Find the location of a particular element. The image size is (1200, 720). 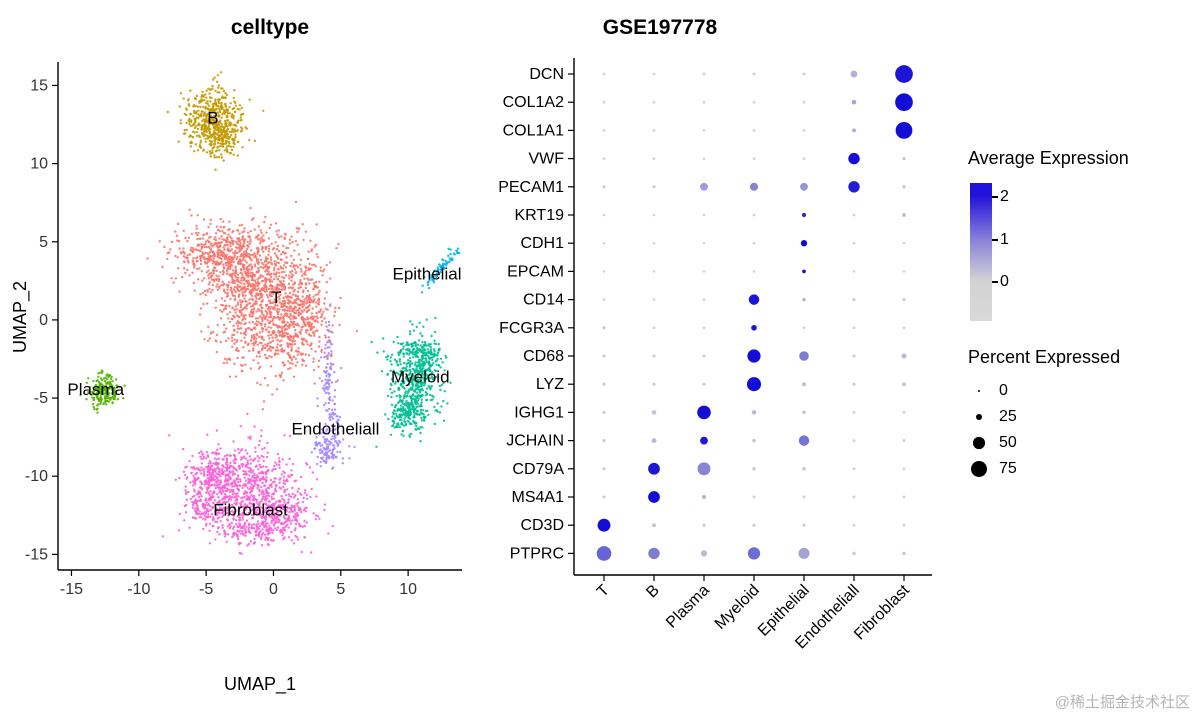

umap-title: celltype is located at coordinates (270, 27).